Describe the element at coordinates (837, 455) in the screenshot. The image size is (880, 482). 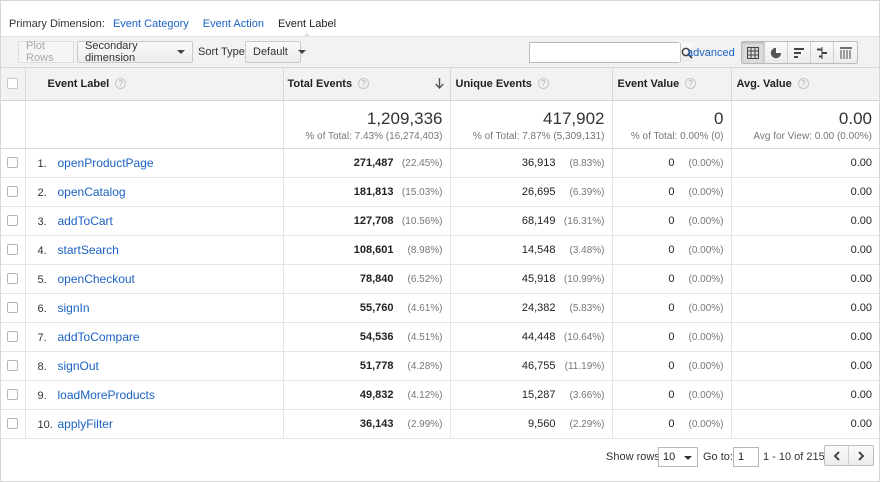
I see `prev-page-button` at that location.